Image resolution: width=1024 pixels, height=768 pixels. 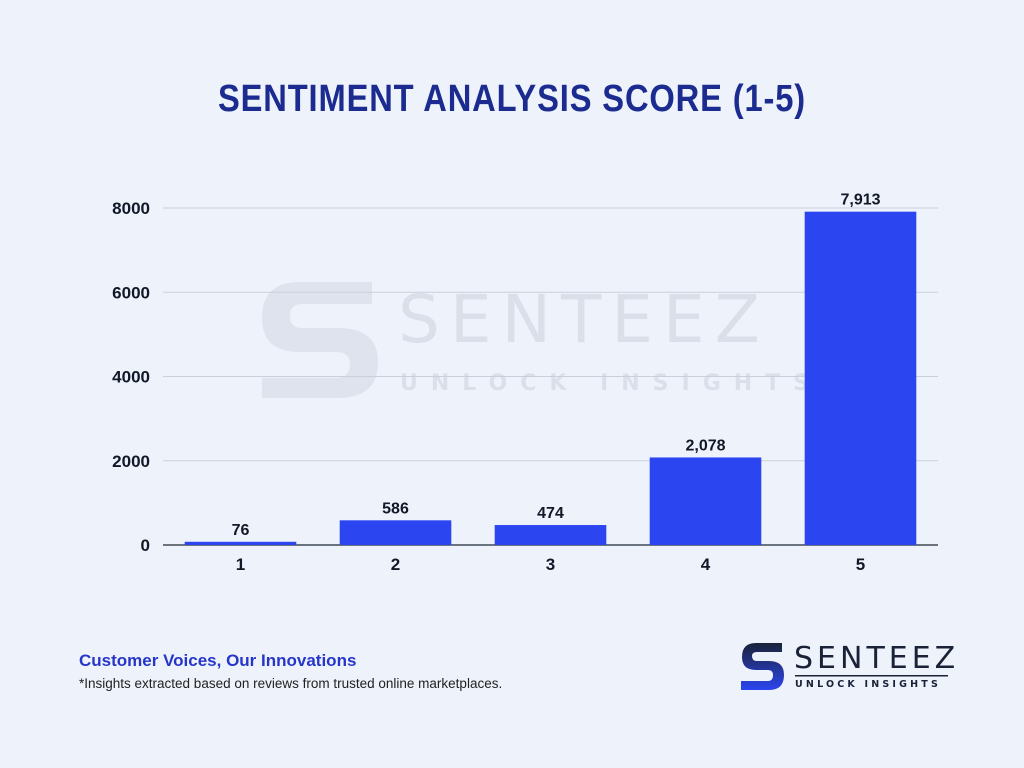 What do you see at coordinates (131, 461) in the screenshot?
I see `y-tick-label: 2000` at bounding box center [131, 461].